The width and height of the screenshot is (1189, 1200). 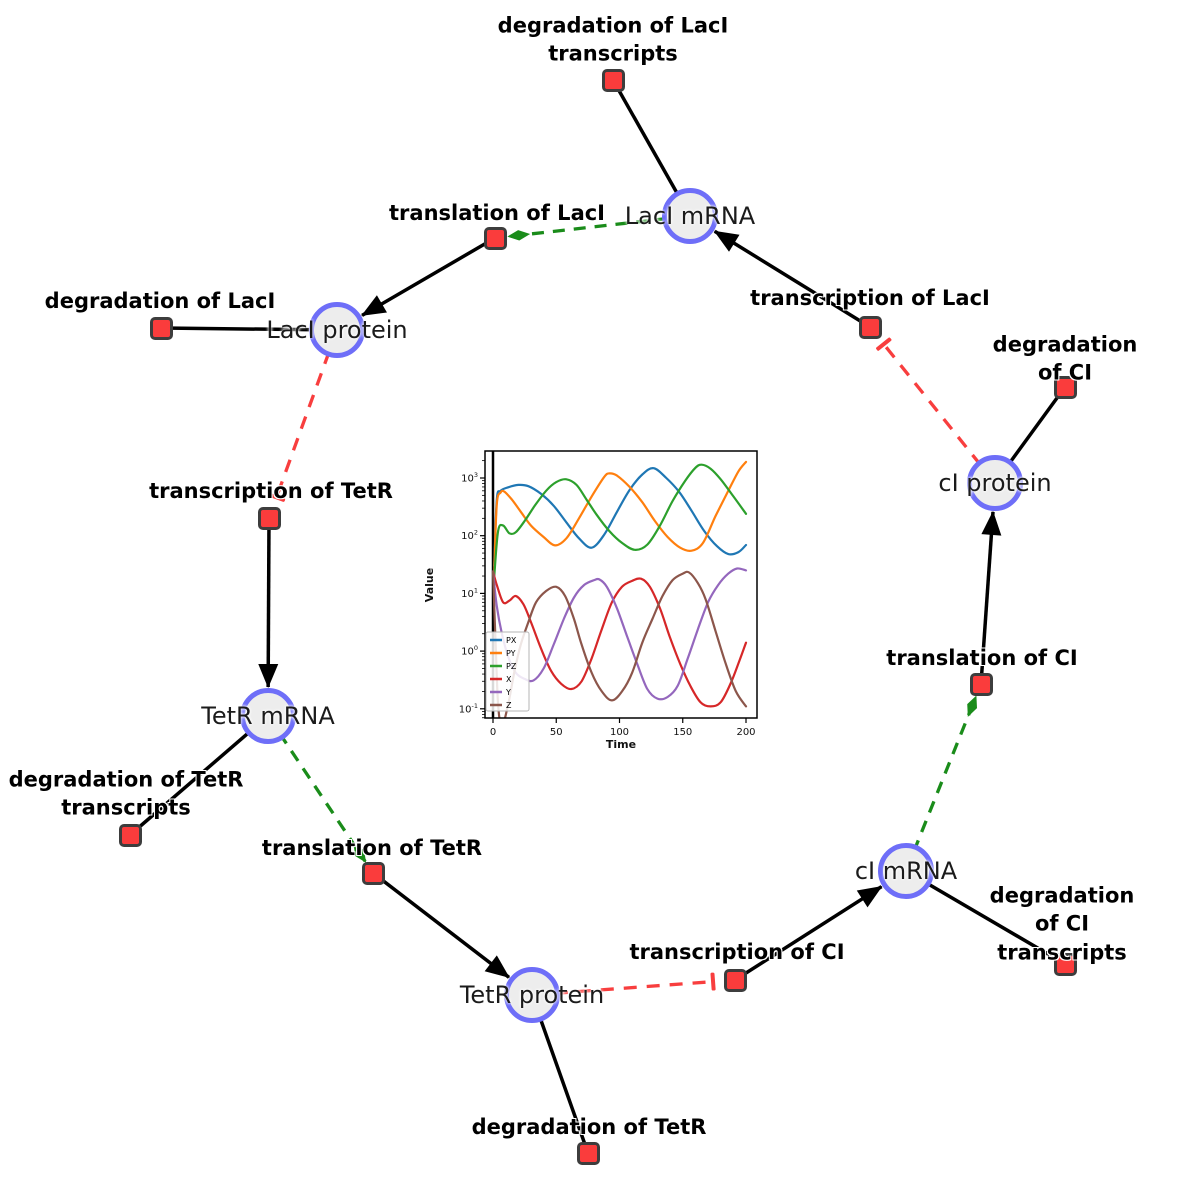 I want to click on x-tick-label: 50, so click(x=556, y=732).